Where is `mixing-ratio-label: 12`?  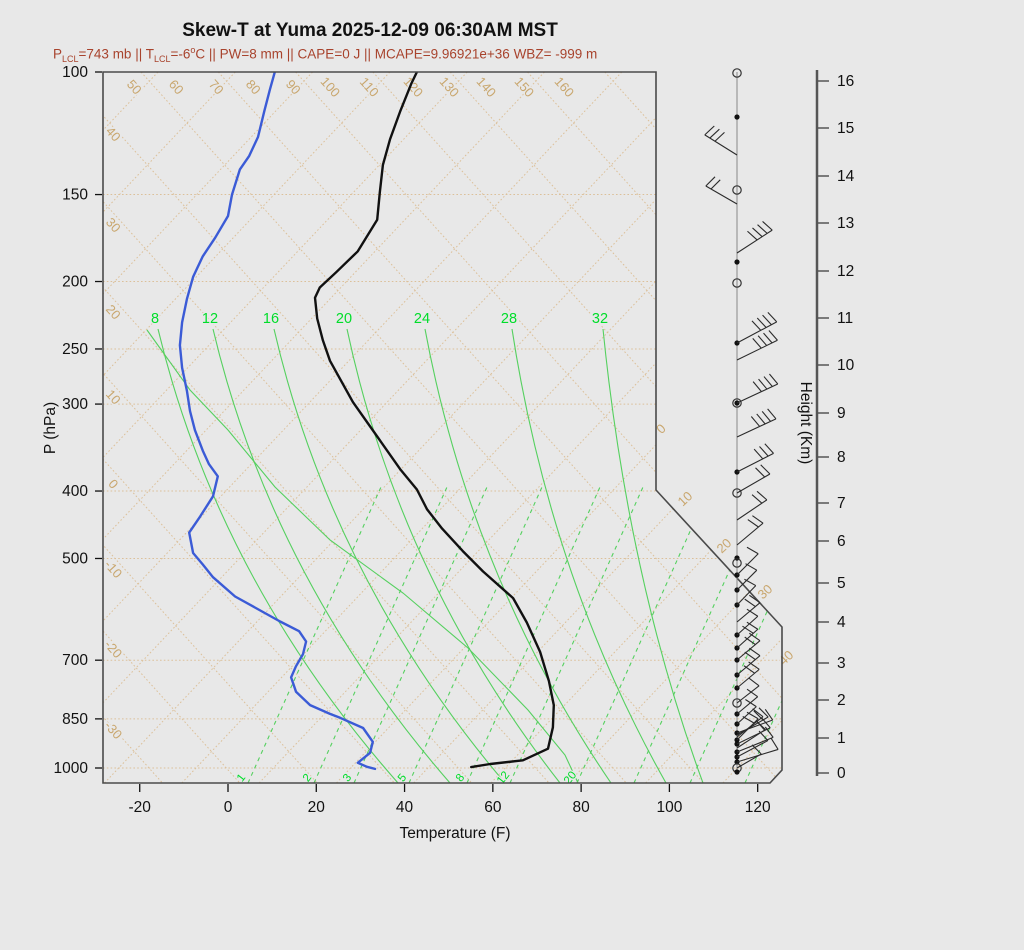 mixing-ratio-label: 12 is located at coordinates (503, 777).